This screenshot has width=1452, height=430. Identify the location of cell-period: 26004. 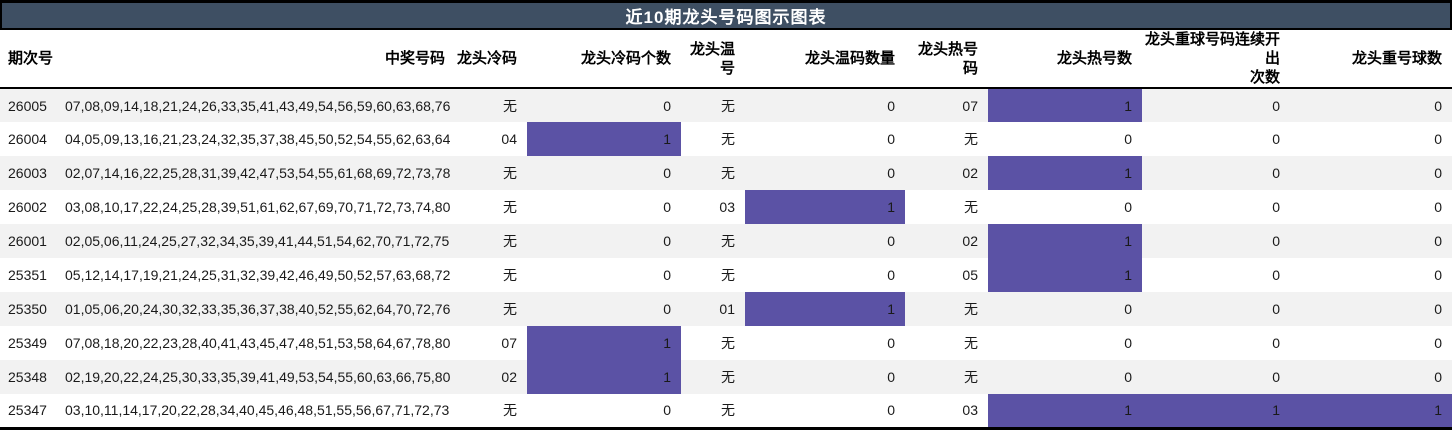
(27, 139).